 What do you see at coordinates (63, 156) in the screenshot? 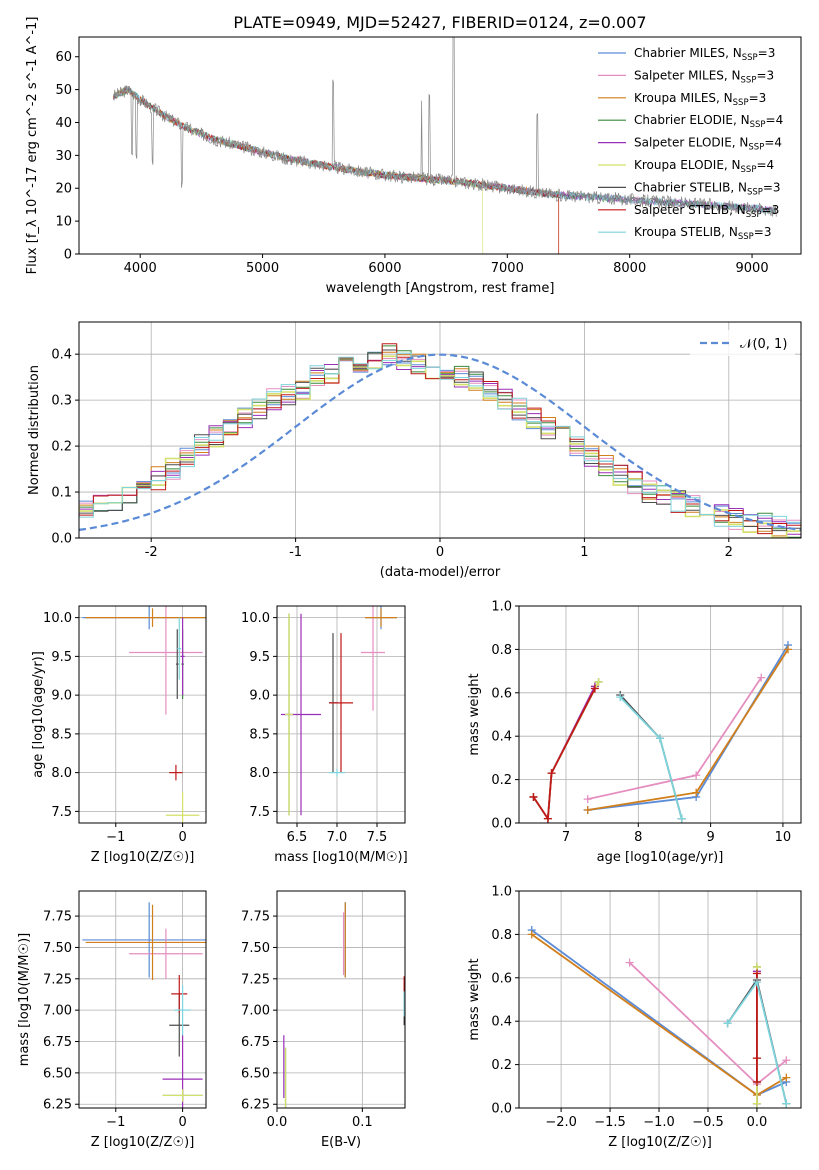
I see `y-tick-label: 30` at bounding box center [63, 156].